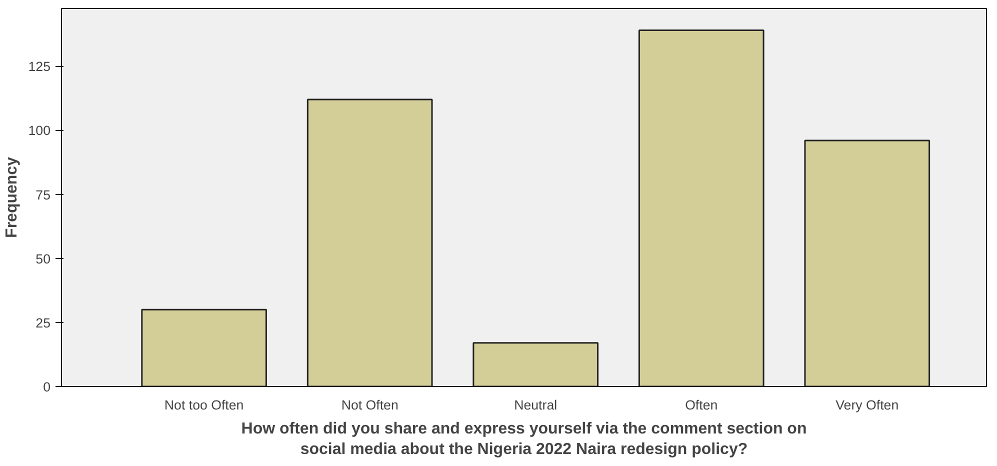 Image resolution: width=997 pixels, height=466 pixels. What do you see at coordinates (39, 66) in the screenshot?
I see `y-tick-label: 125` at bounding box center [39, 66].